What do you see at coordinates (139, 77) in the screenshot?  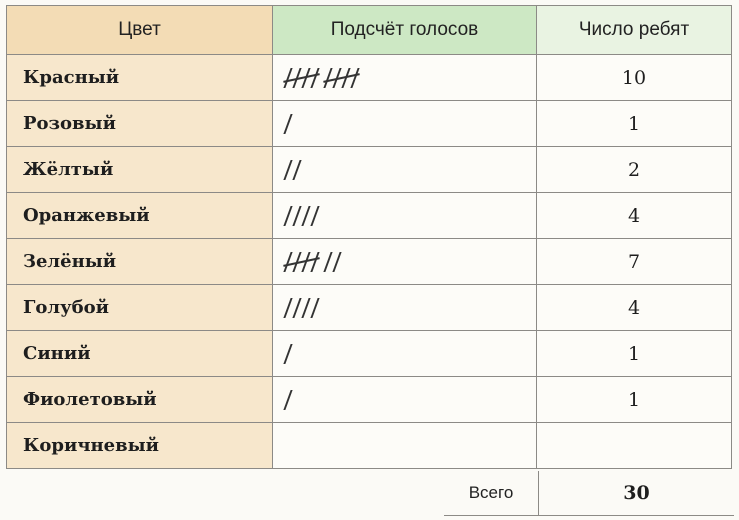 I see `color-name-cell: Красный` at bounding box center [139, 77].